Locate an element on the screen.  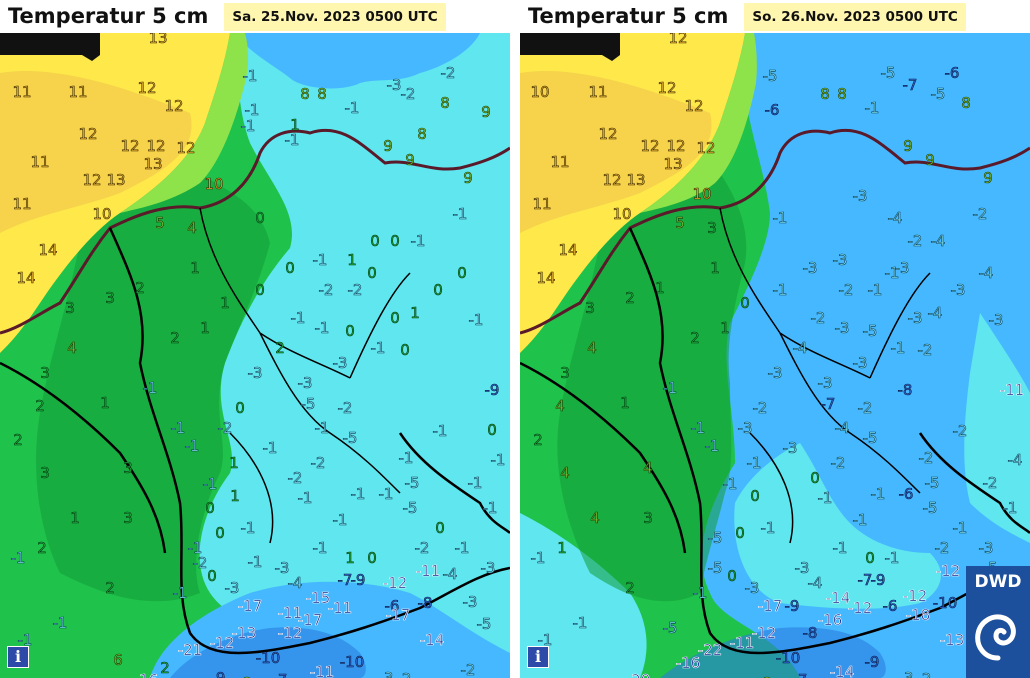
dwd-logo: DWD is located at coordinates (998, 622).